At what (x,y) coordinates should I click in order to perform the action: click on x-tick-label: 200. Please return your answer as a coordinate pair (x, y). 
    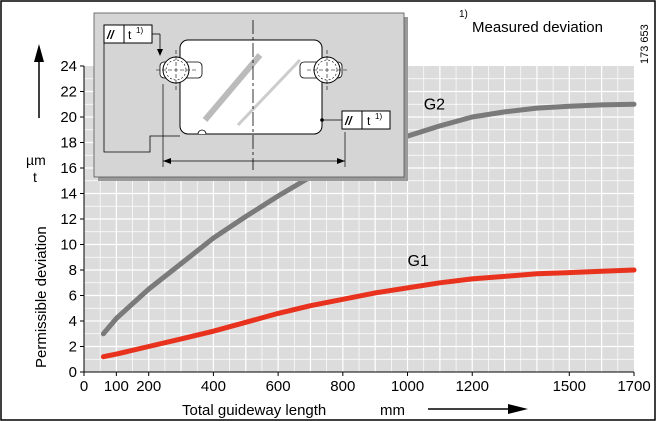
    Looking at the image, I should click on (148, 386).